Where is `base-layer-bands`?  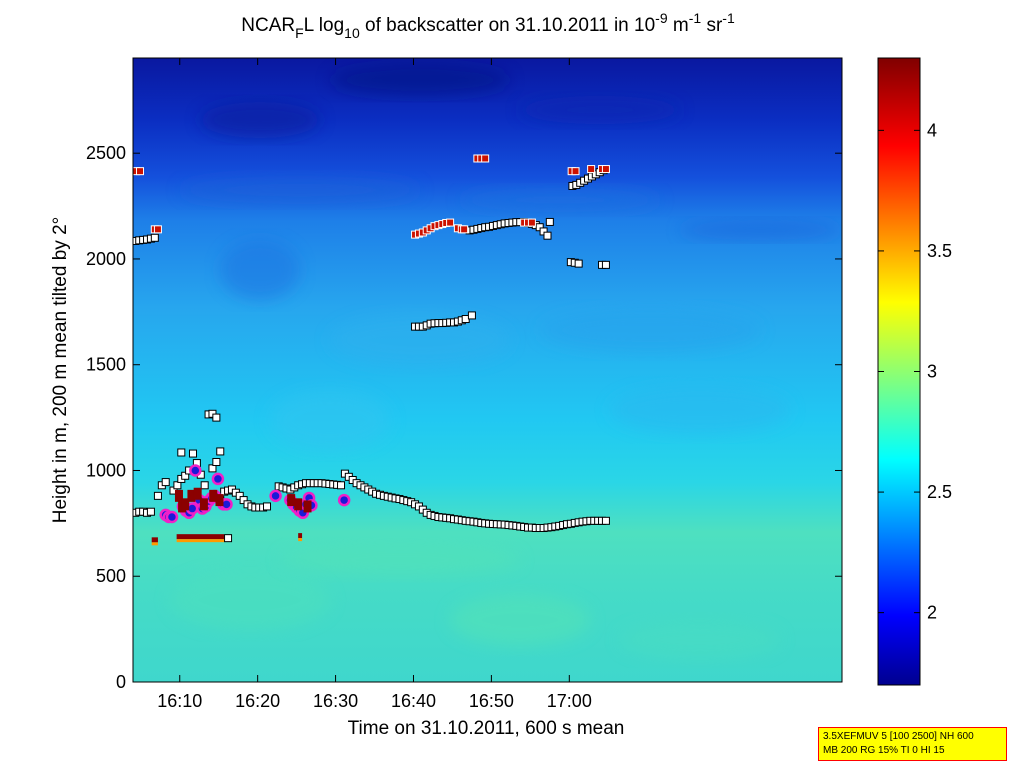
base-layer-bands is located at coordinates (227, 539).